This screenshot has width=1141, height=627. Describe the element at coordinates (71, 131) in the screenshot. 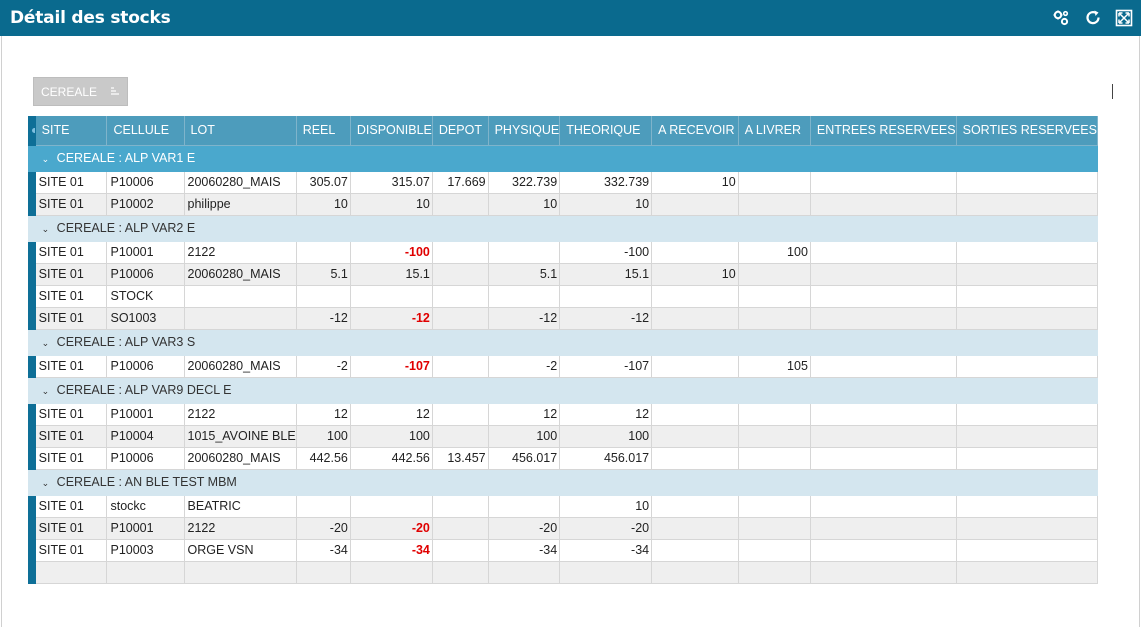

I see `column-header-site: SITE` at that location.